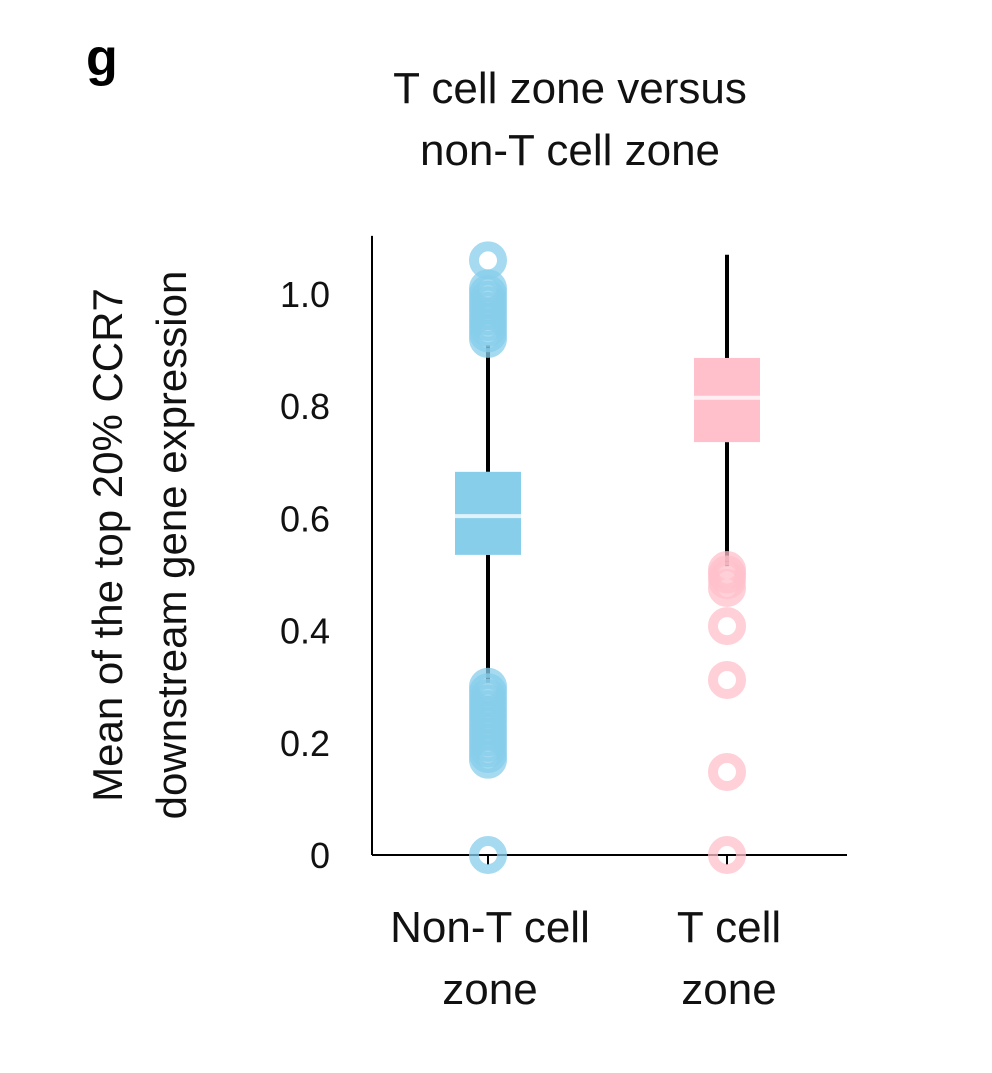  I want to click on chart-title: T cell zone versus non-T cell zone, so click(570, 120).